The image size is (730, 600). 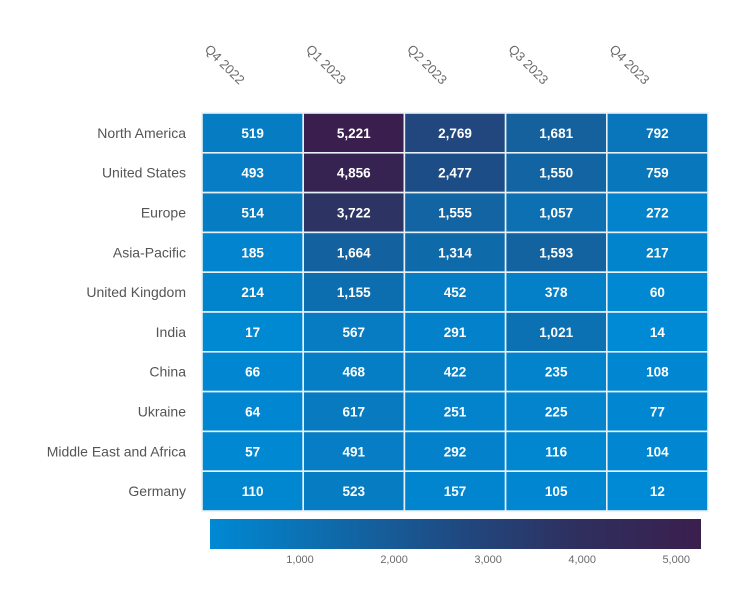 What do you see at coordinates (556, 173) in the screenshot?
I see `cell-value-label: 1,550` at bounding box center [556, 173].